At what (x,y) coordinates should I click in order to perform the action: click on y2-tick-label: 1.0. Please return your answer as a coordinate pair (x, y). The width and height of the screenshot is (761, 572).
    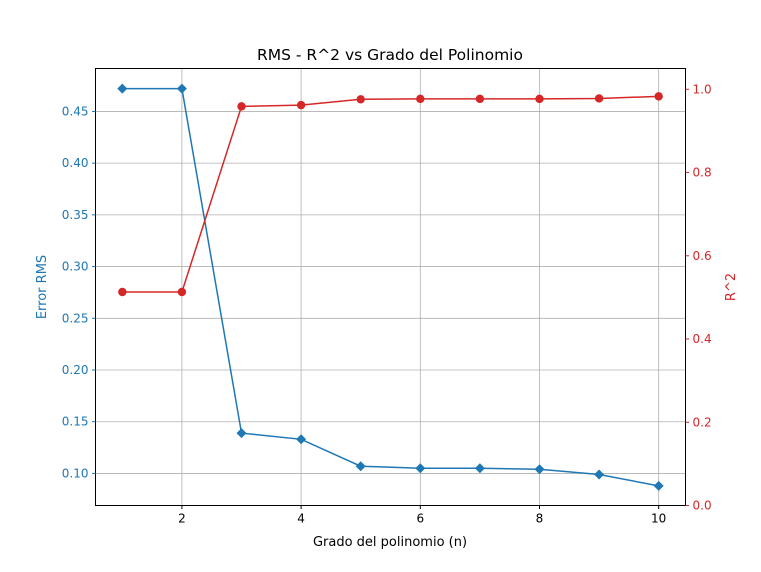
    Looking at the image, I should click on (702, 89).